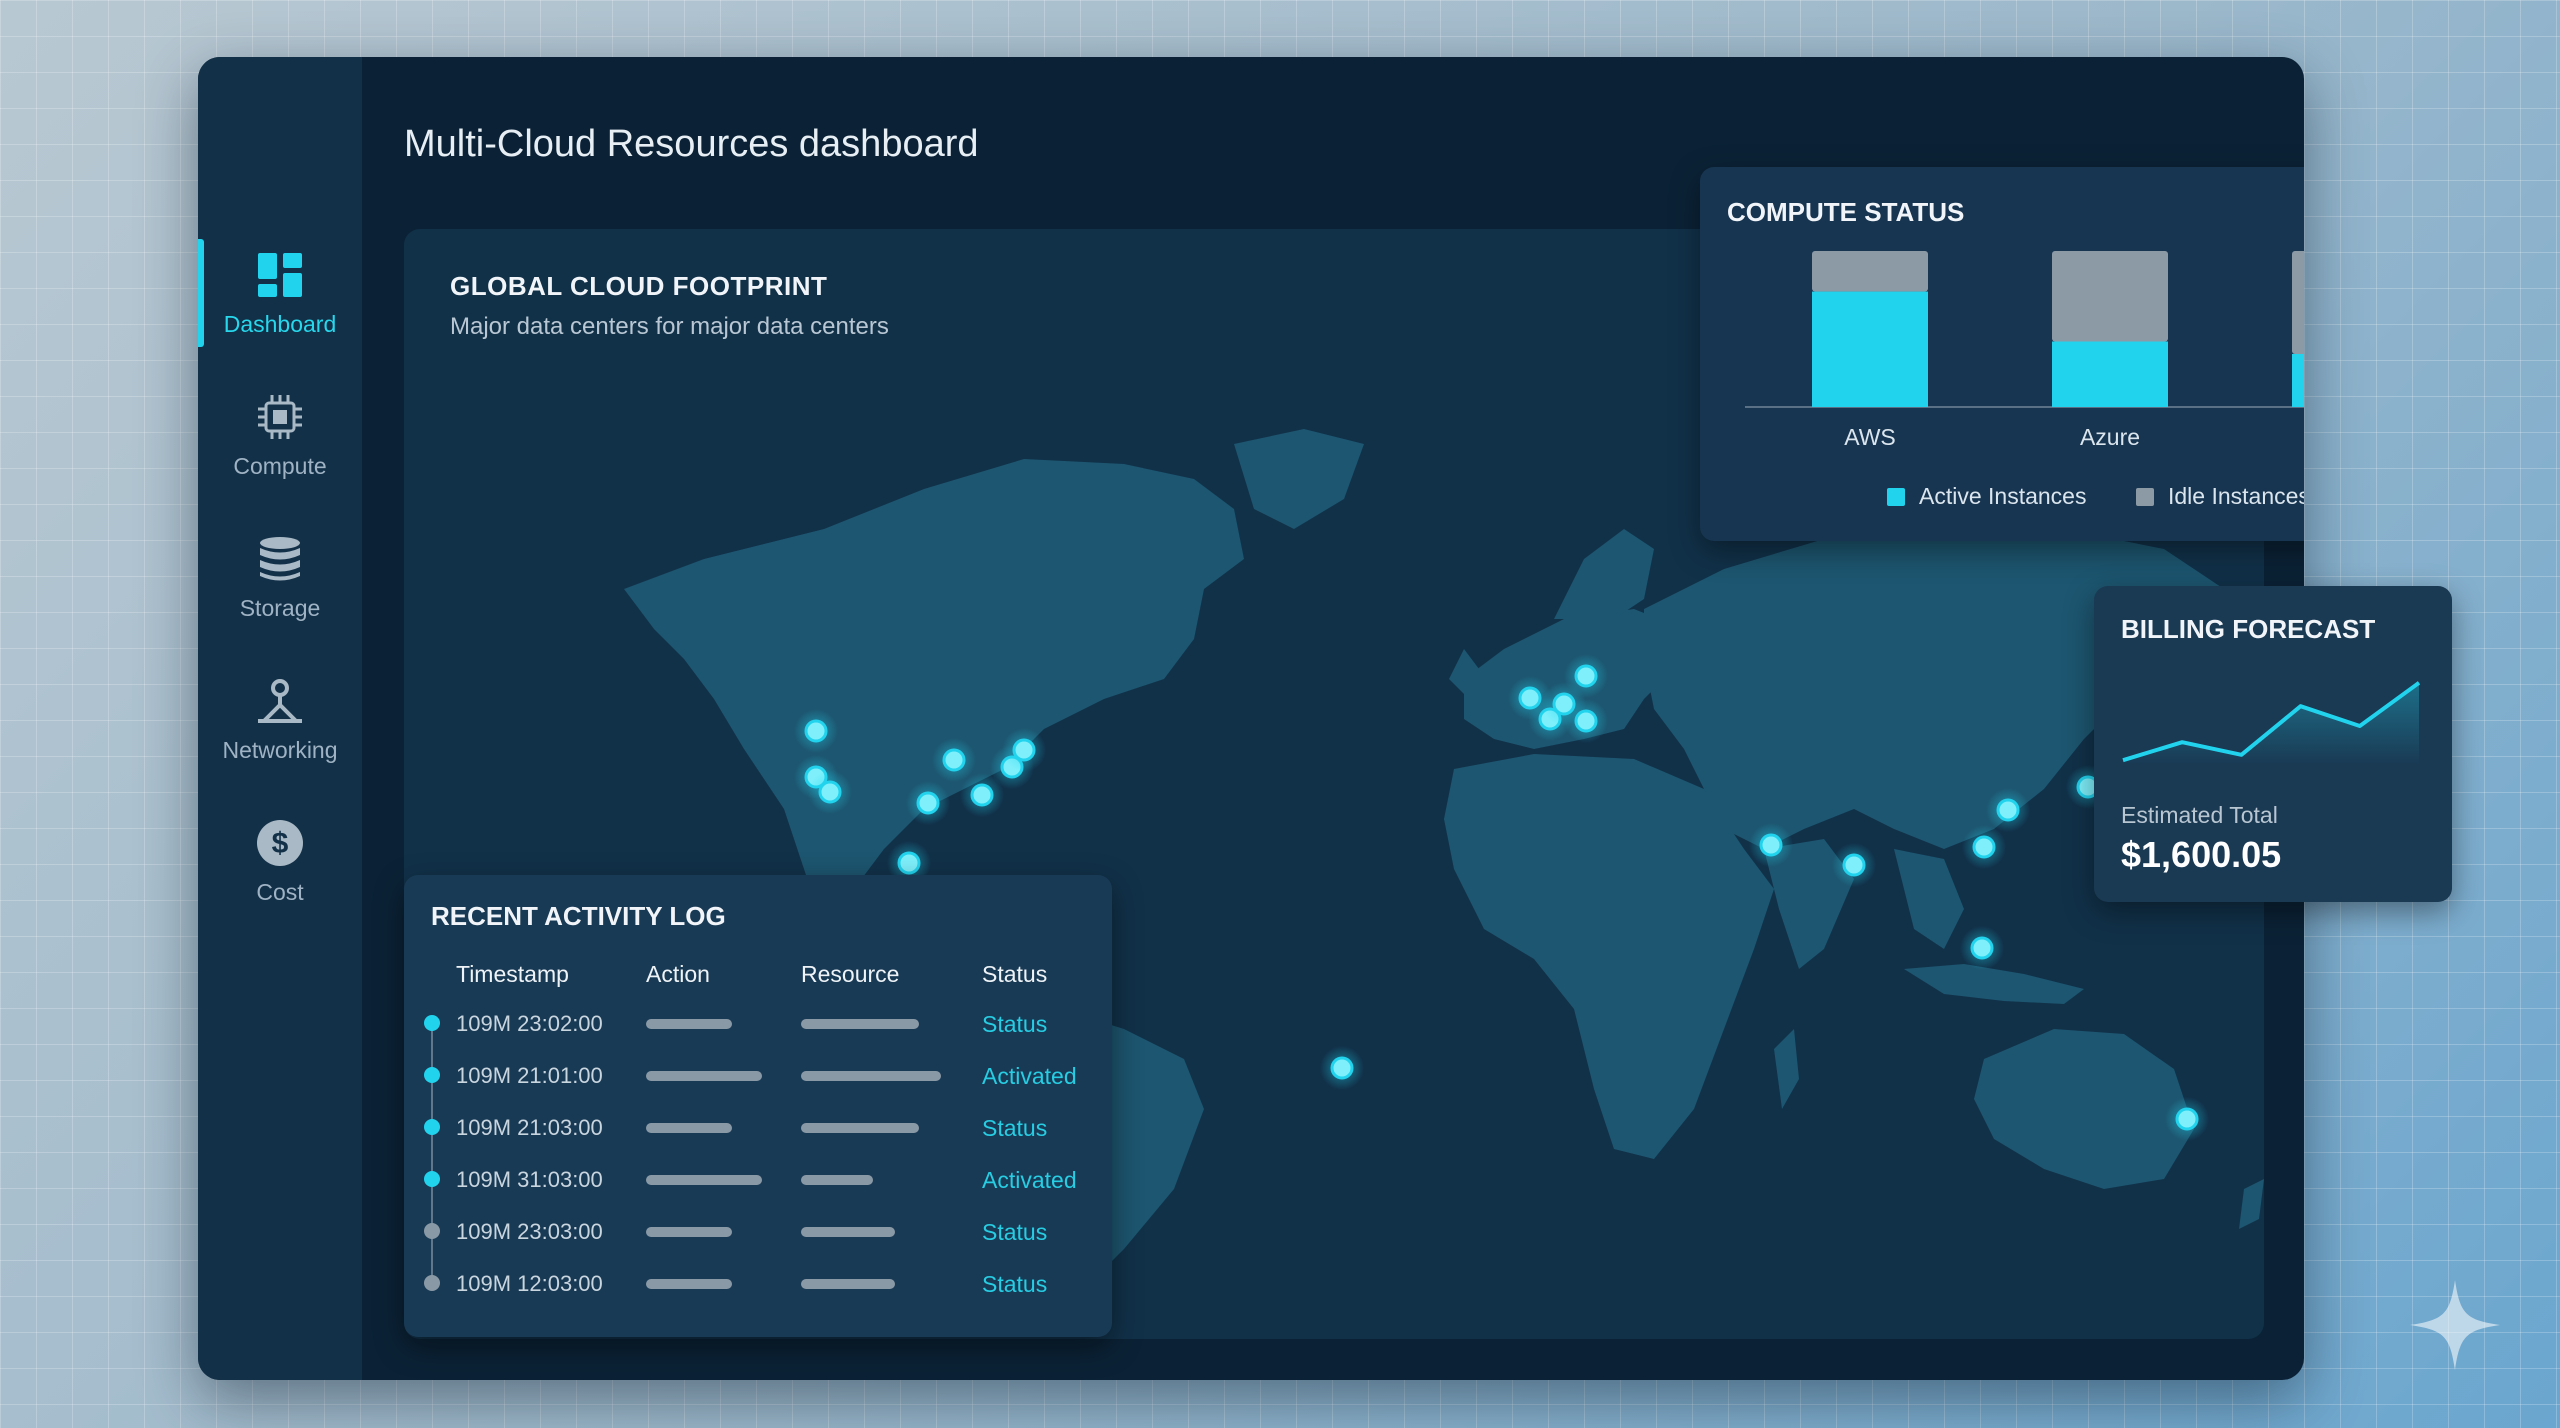 Image resolution: width=2560 pixels, height=1428 pixels. Describe the element at coordinates (2110, 296) in the screenshot. I see `bar-azure-idle` at that location.